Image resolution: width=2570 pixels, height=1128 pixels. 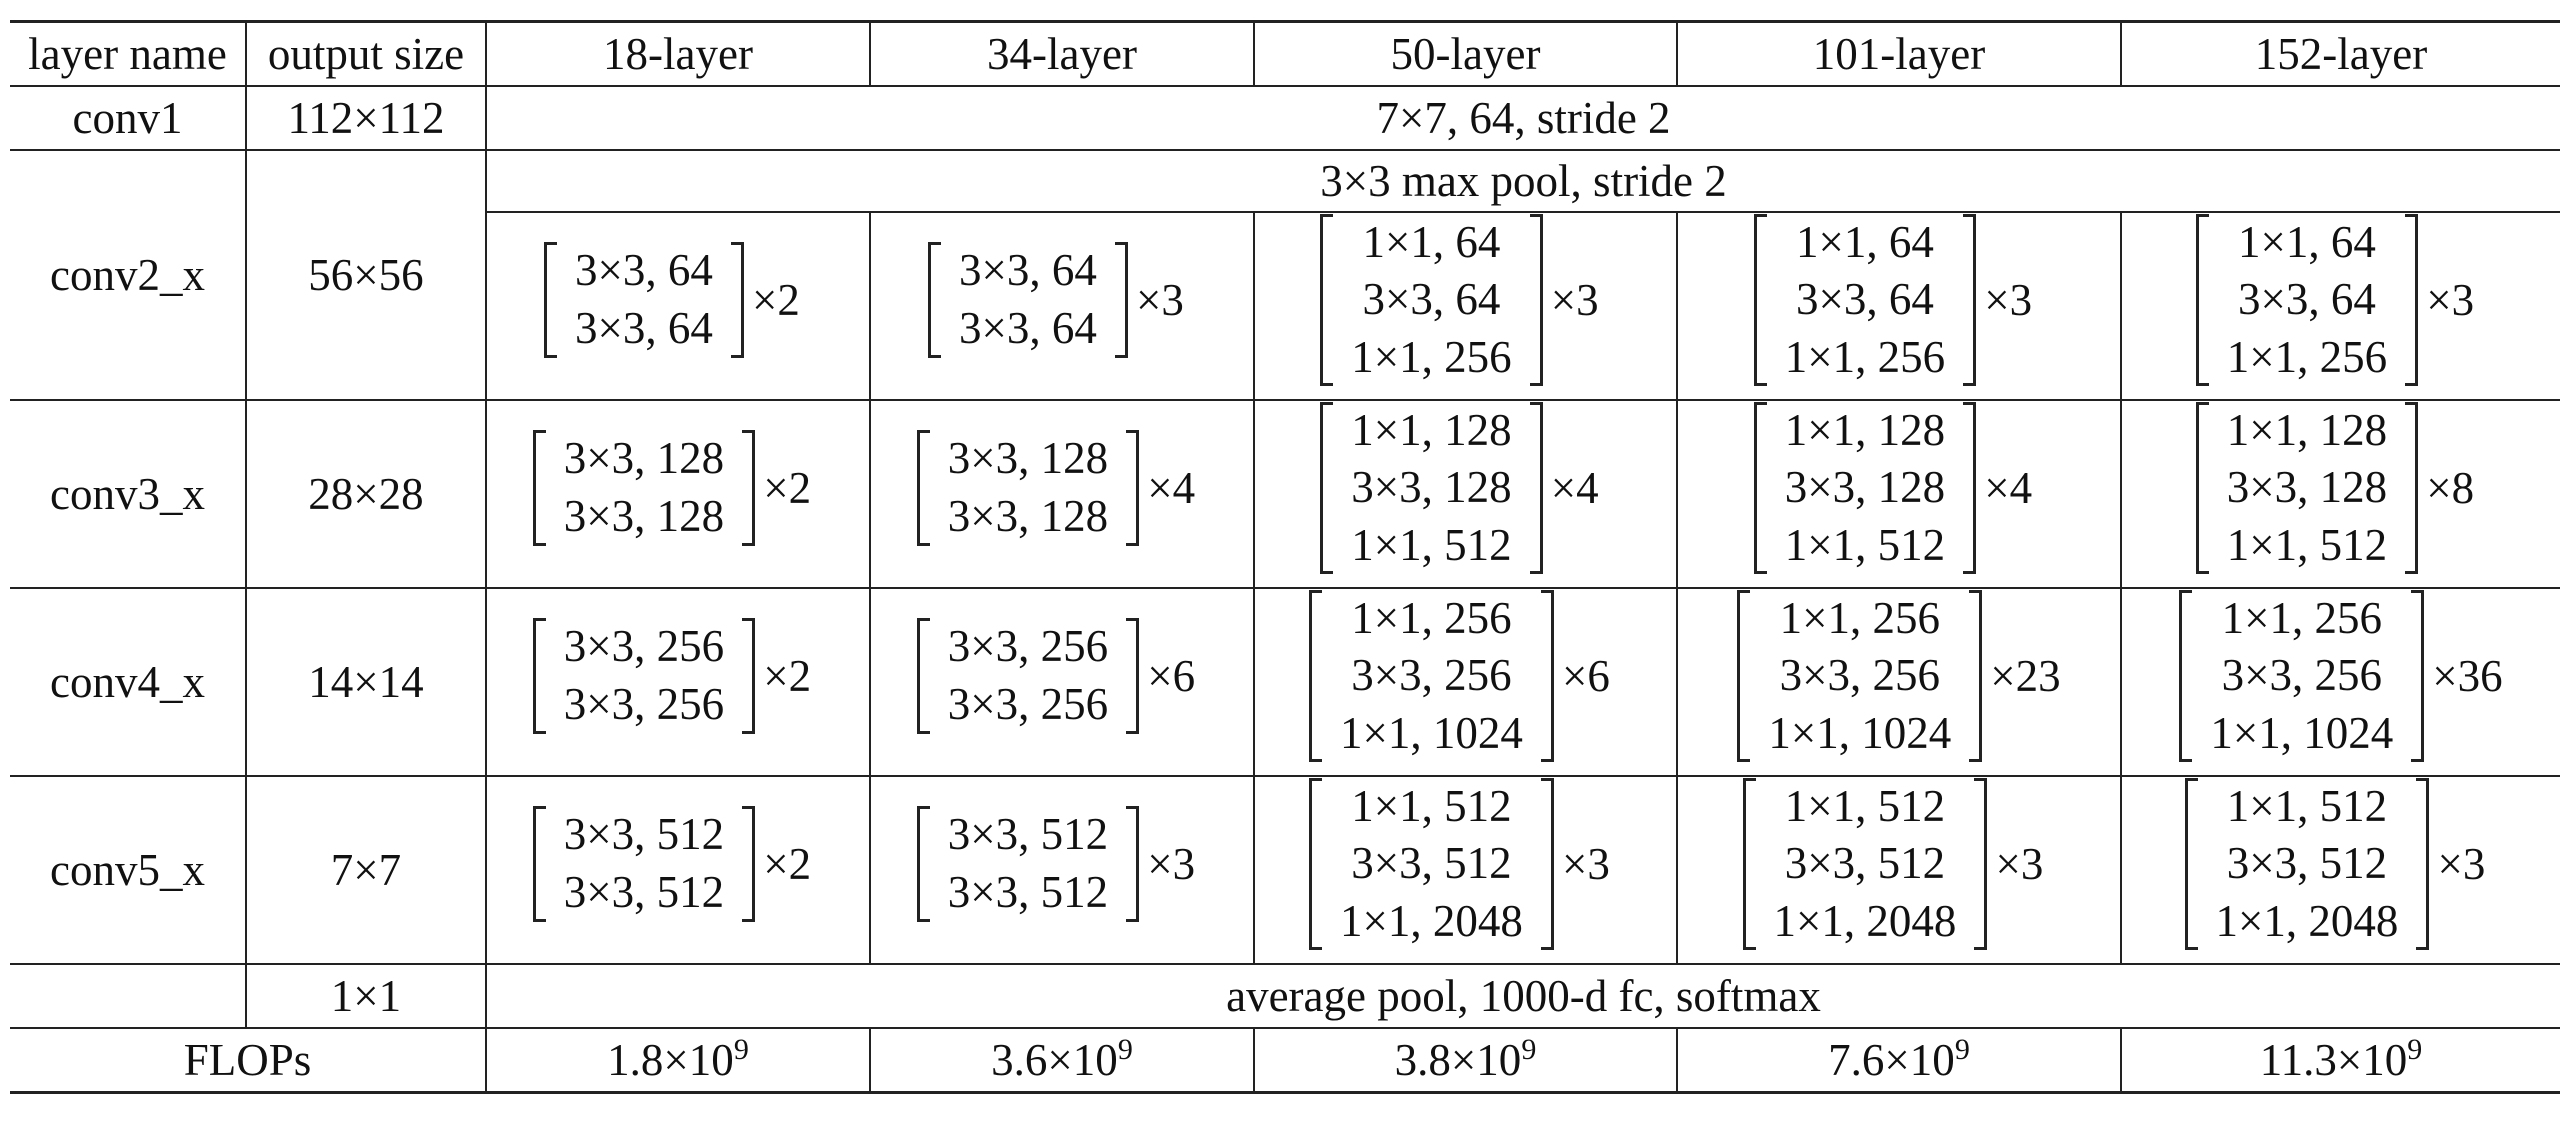 What do you see at coordinates (2333, 1060) in the screenshot?
I see `flops-base: 11.3×10` at bounding box center [2333, 1060].